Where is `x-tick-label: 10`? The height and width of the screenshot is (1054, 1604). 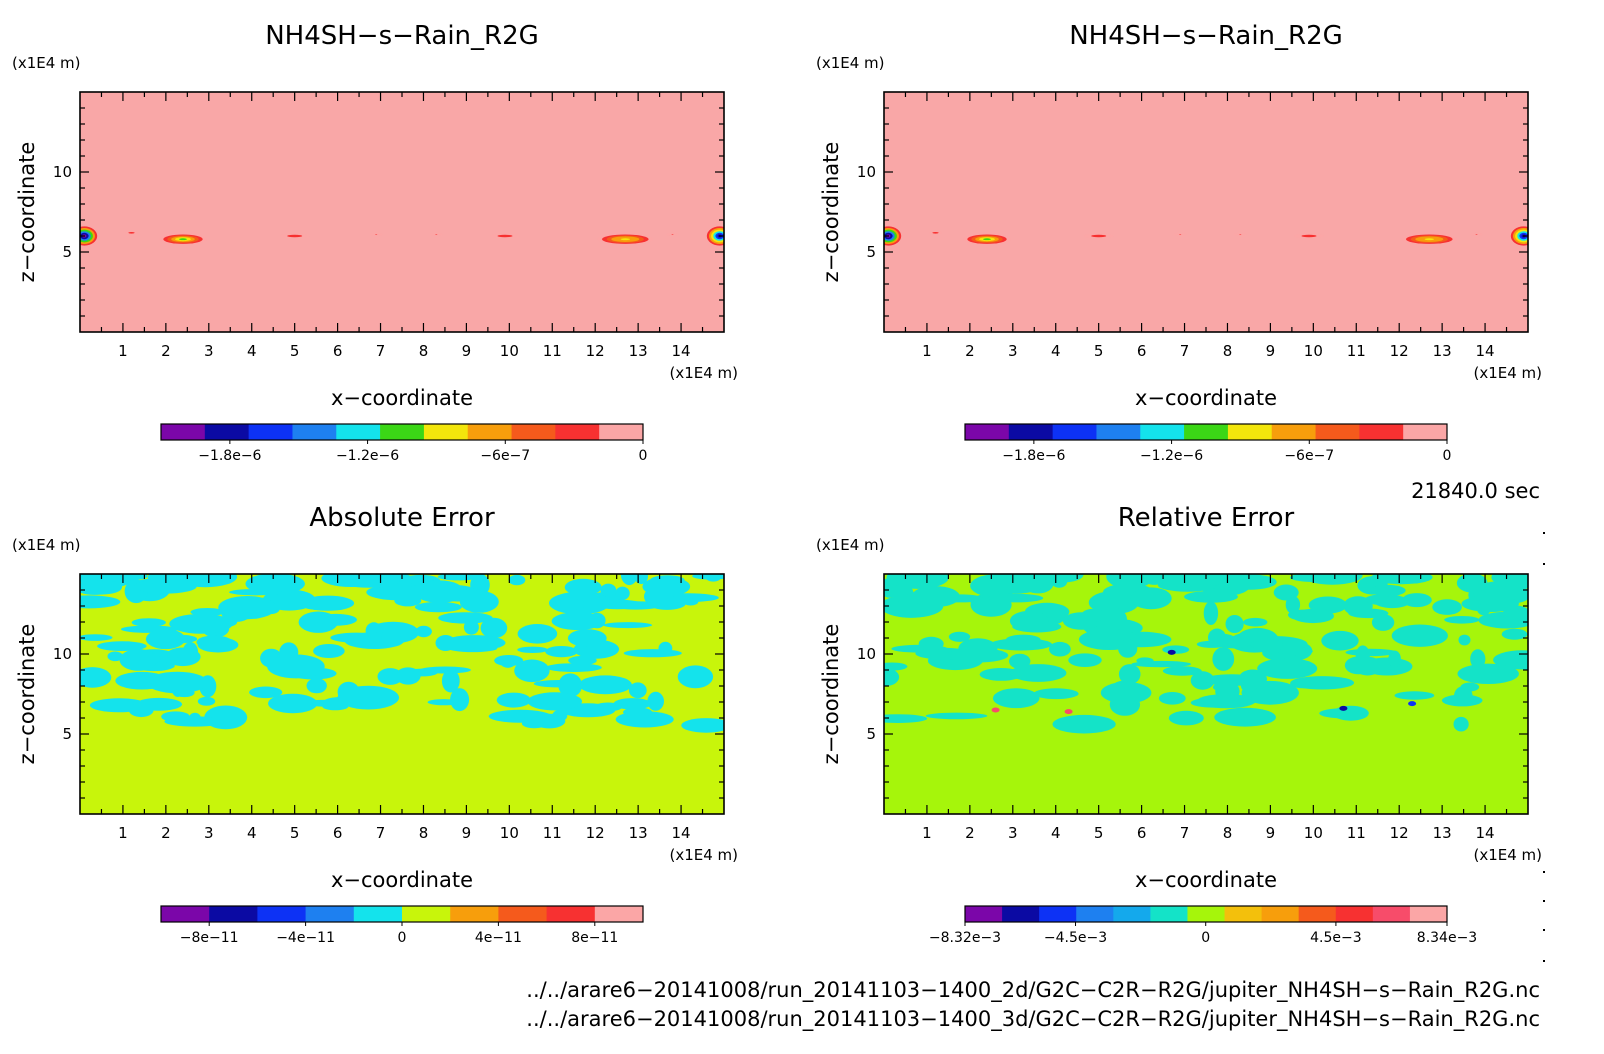 x-tick-label: 10 is located at coordinates (509, 833).